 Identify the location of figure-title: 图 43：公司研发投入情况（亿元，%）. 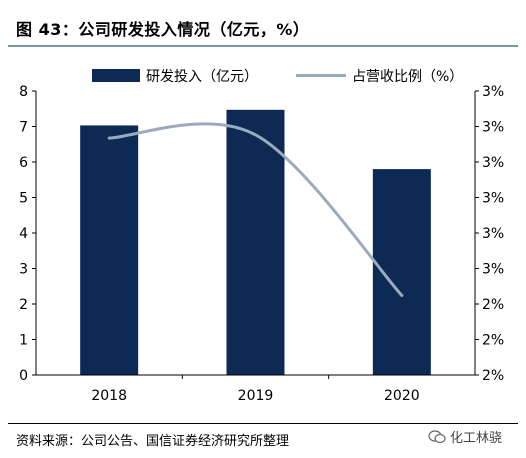
(163, 29).